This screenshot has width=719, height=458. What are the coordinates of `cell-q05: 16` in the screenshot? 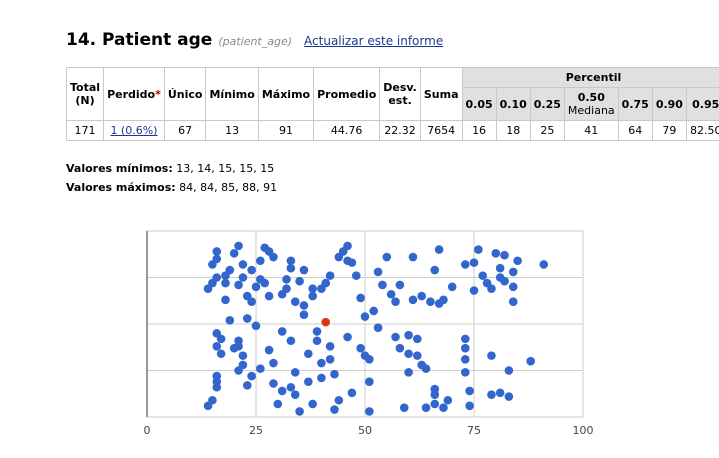 It's located at (479, 130).